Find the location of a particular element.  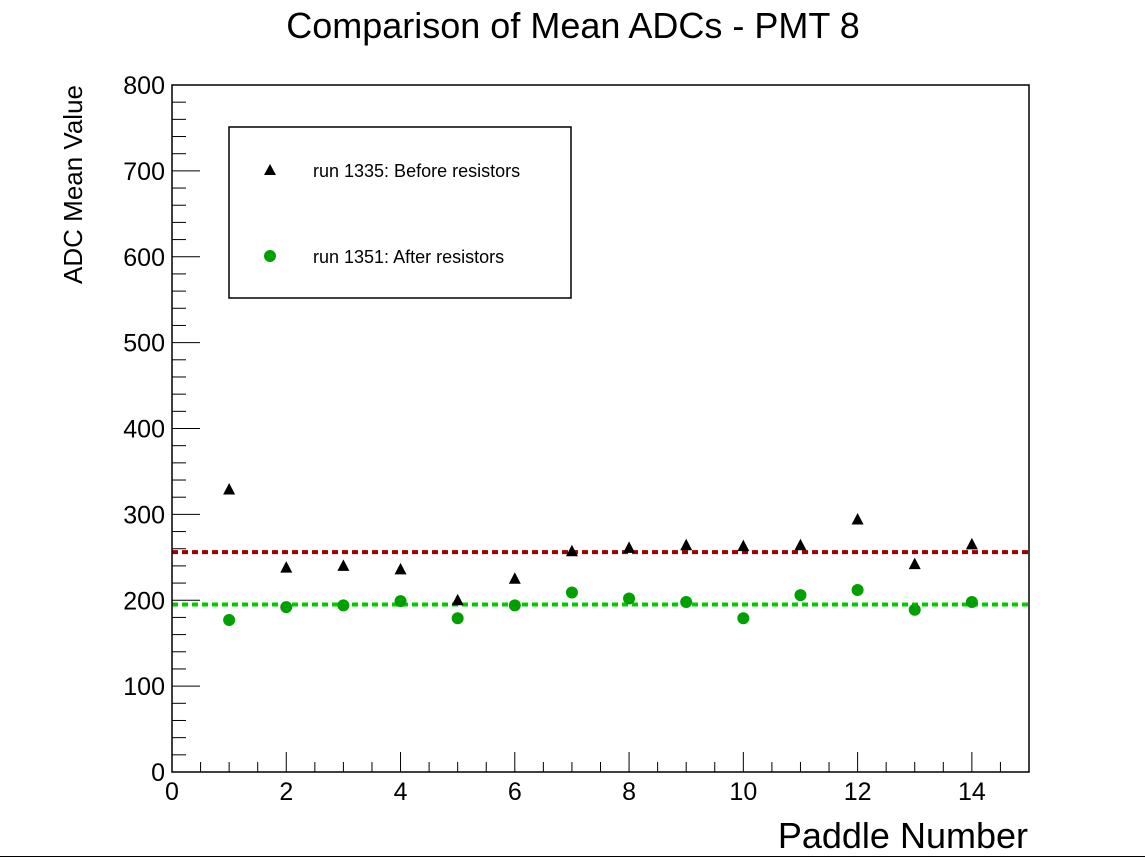

y-tick-label: 0 is located at coordinates (158, 773).